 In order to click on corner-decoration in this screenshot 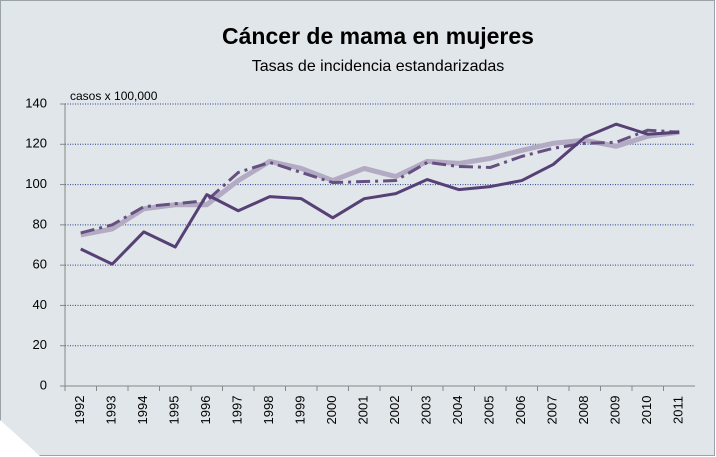, I will do `click(20, 438)`.